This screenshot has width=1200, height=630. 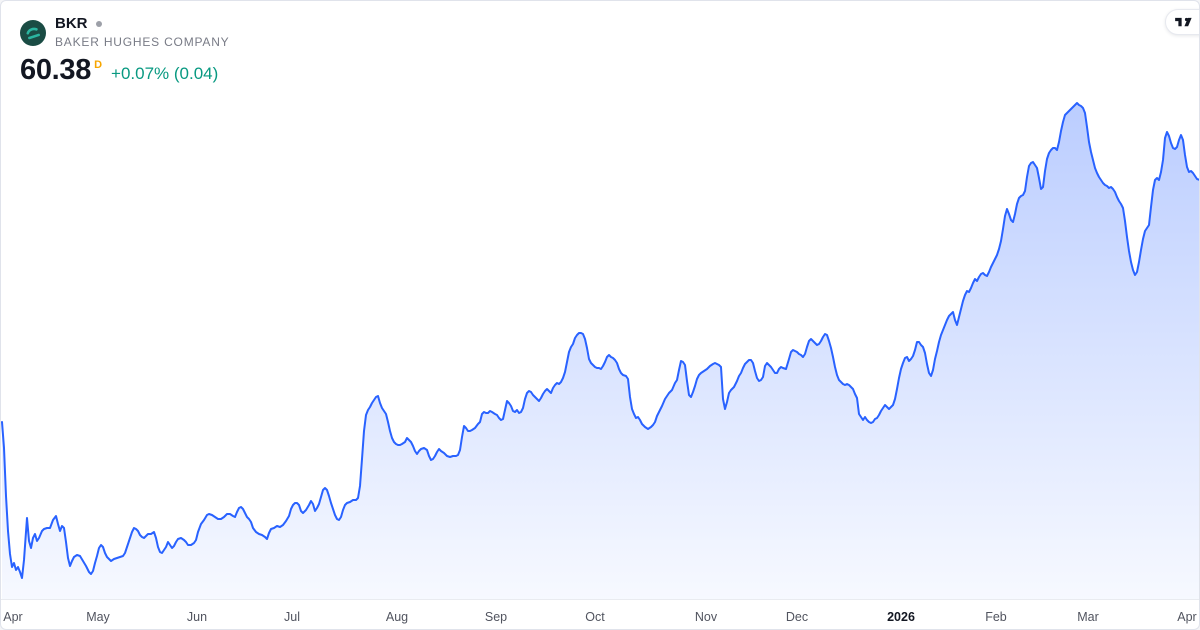 I want to click on symbol-logo, so click(x=33, y=32).